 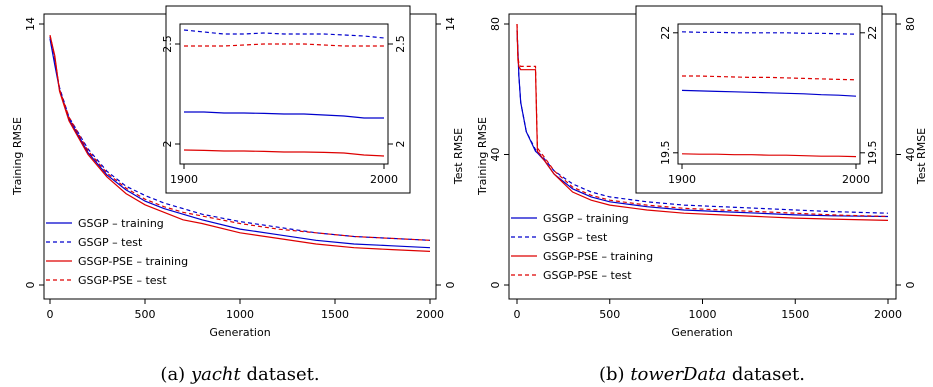 What do you see at coordinates (167, 44) in the screenshot?
I see `inset-y-tick-label: 2.5` at bounding box center [167, 44].